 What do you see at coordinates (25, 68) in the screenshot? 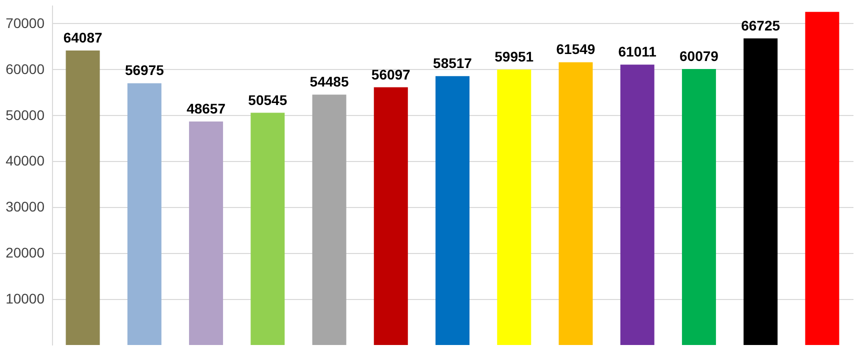
I see `y-tick-label: 60000` at bounding box center [25, 68].